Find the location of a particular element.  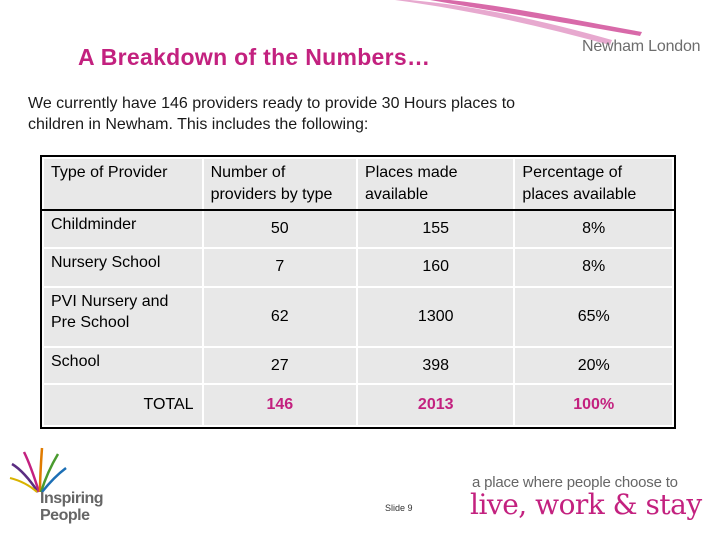

provider-type: Nursery School is located at coordinates (123, 267).